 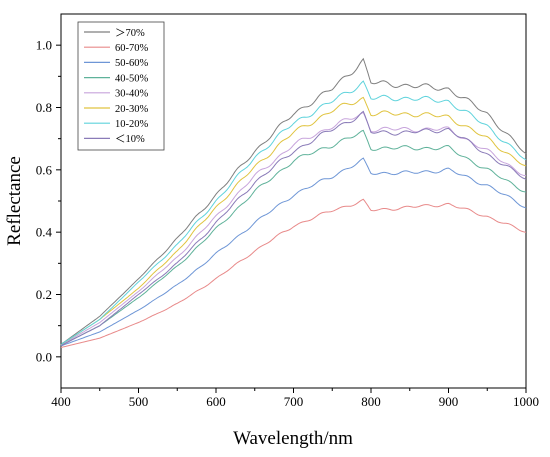 What do you see at coordinates (130, 139) in the screenshot?
I see `legend-label: ＜10%` at bounding box center [130, 139].